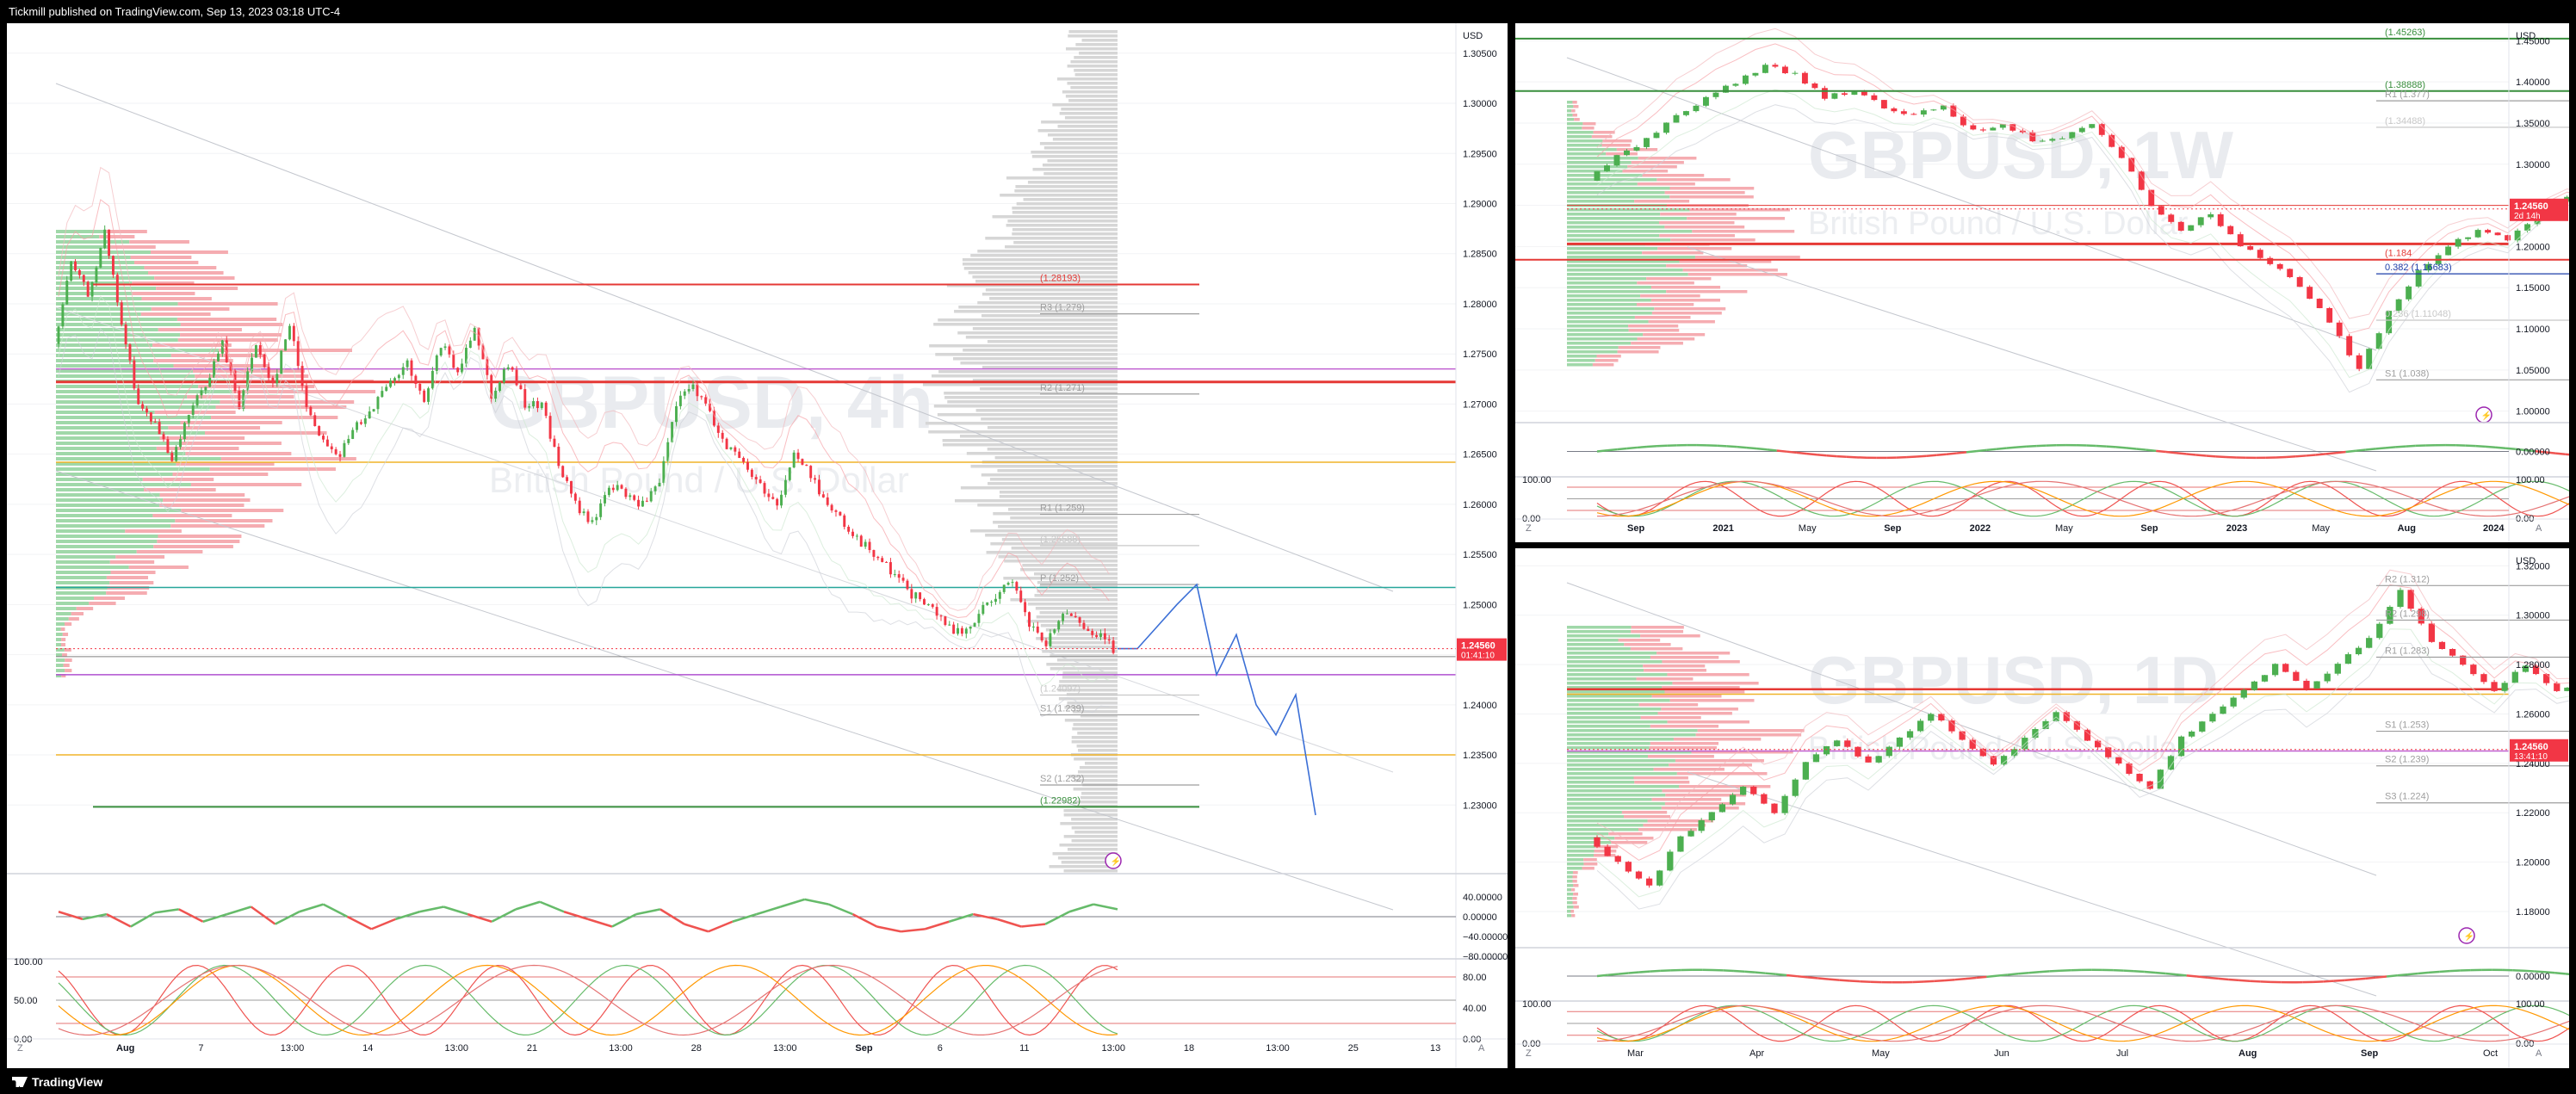 The width and height of the screenshot is (2576, 1094). I want to click on tradingview-logo: TradingView, so click(57, 1082).